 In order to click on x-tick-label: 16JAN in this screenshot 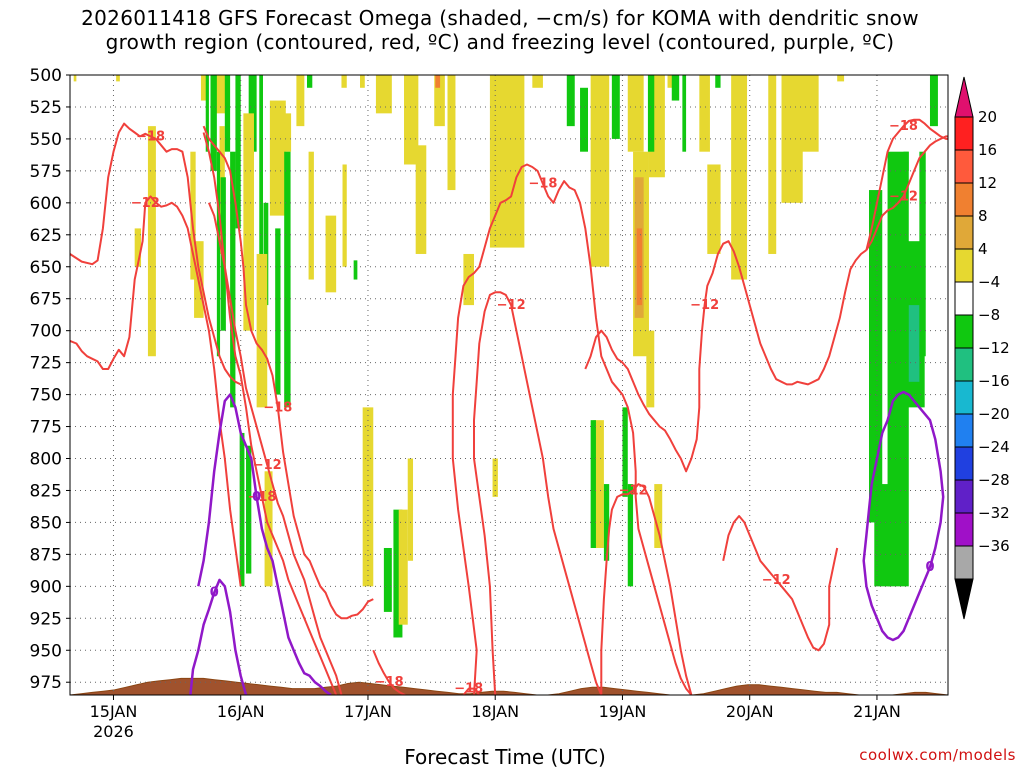, I will do `click(241, 711)`.